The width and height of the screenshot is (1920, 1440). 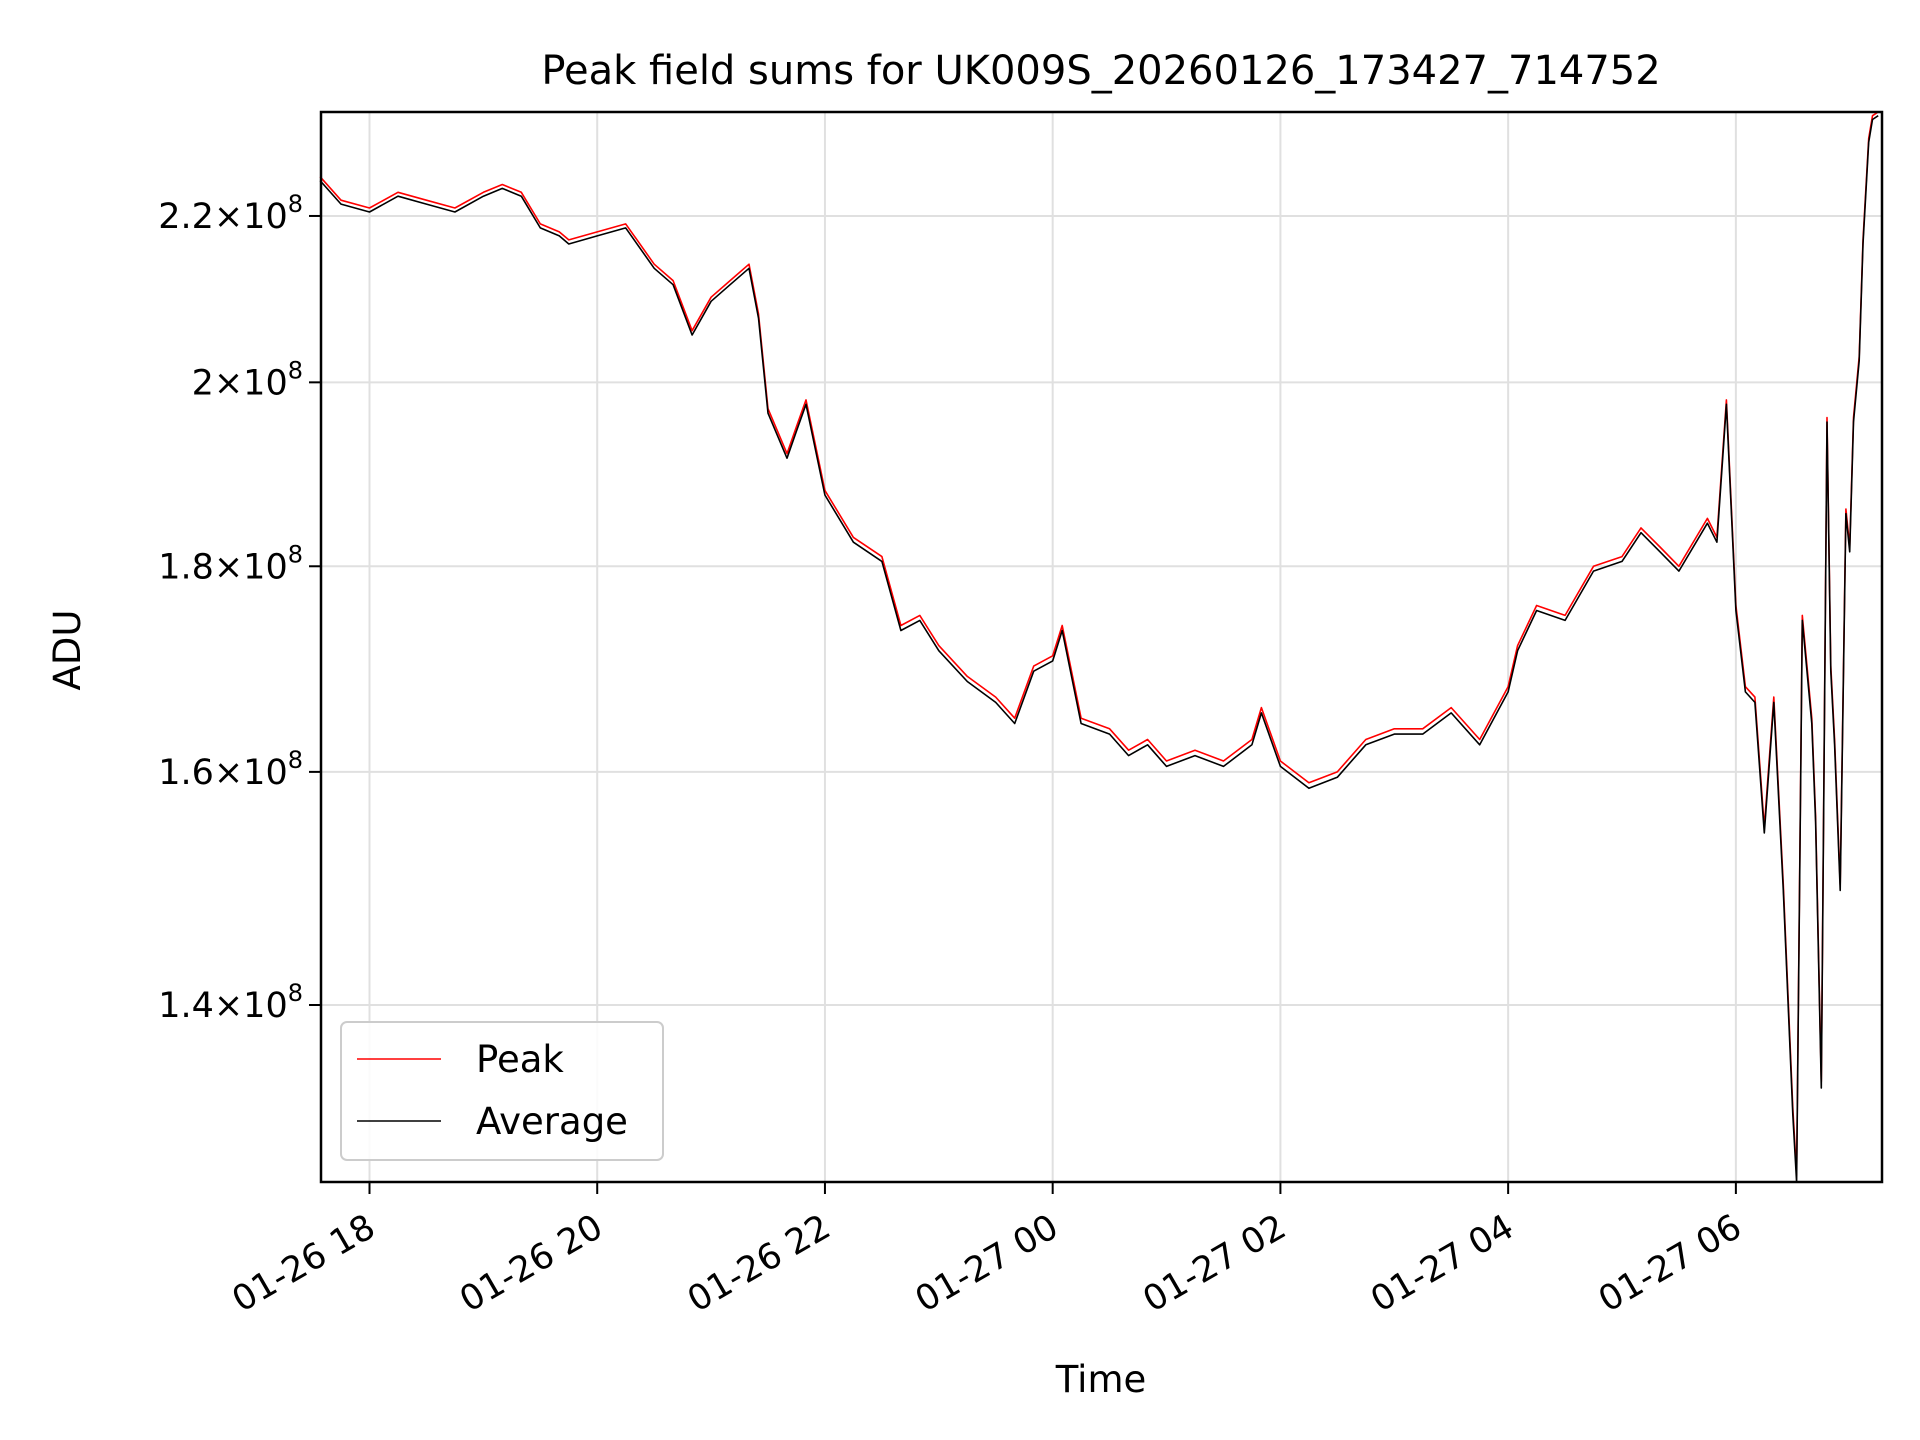 What do you see at coordinates (520, 1059) in the screenshot?
I see `legend-label-peak: Peak` at bounding box center [520, 1059].